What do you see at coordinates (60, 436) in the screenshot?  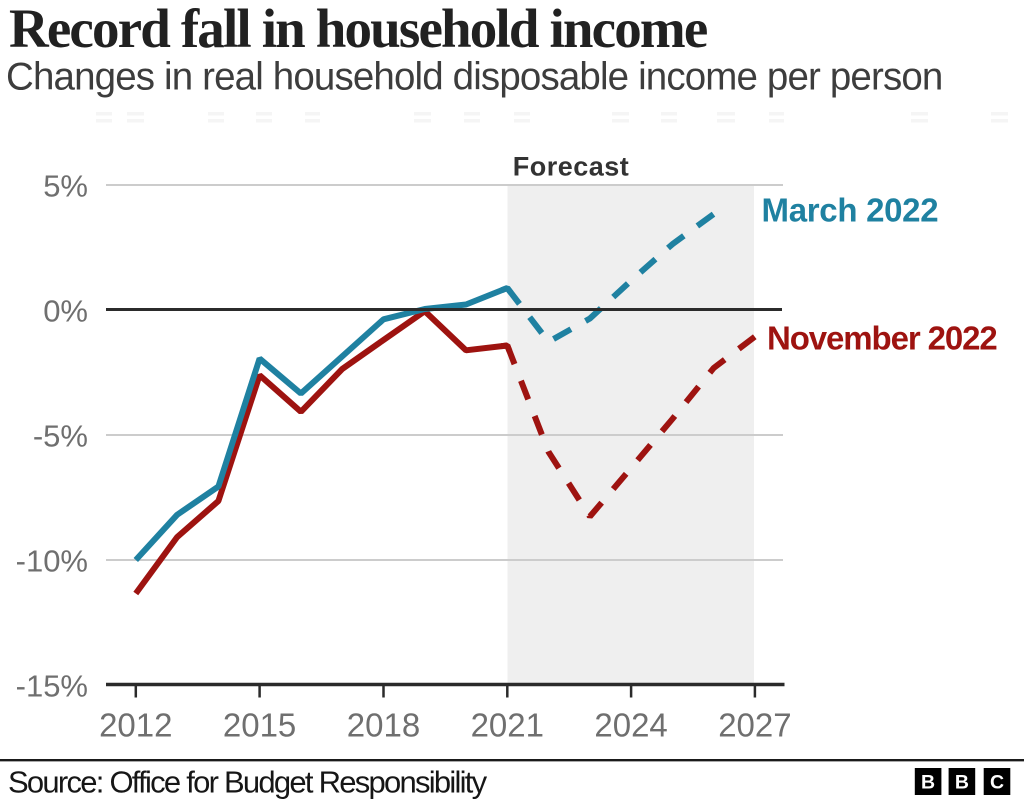 I see `svg-text: -5%` at bounding box center [60, 436].